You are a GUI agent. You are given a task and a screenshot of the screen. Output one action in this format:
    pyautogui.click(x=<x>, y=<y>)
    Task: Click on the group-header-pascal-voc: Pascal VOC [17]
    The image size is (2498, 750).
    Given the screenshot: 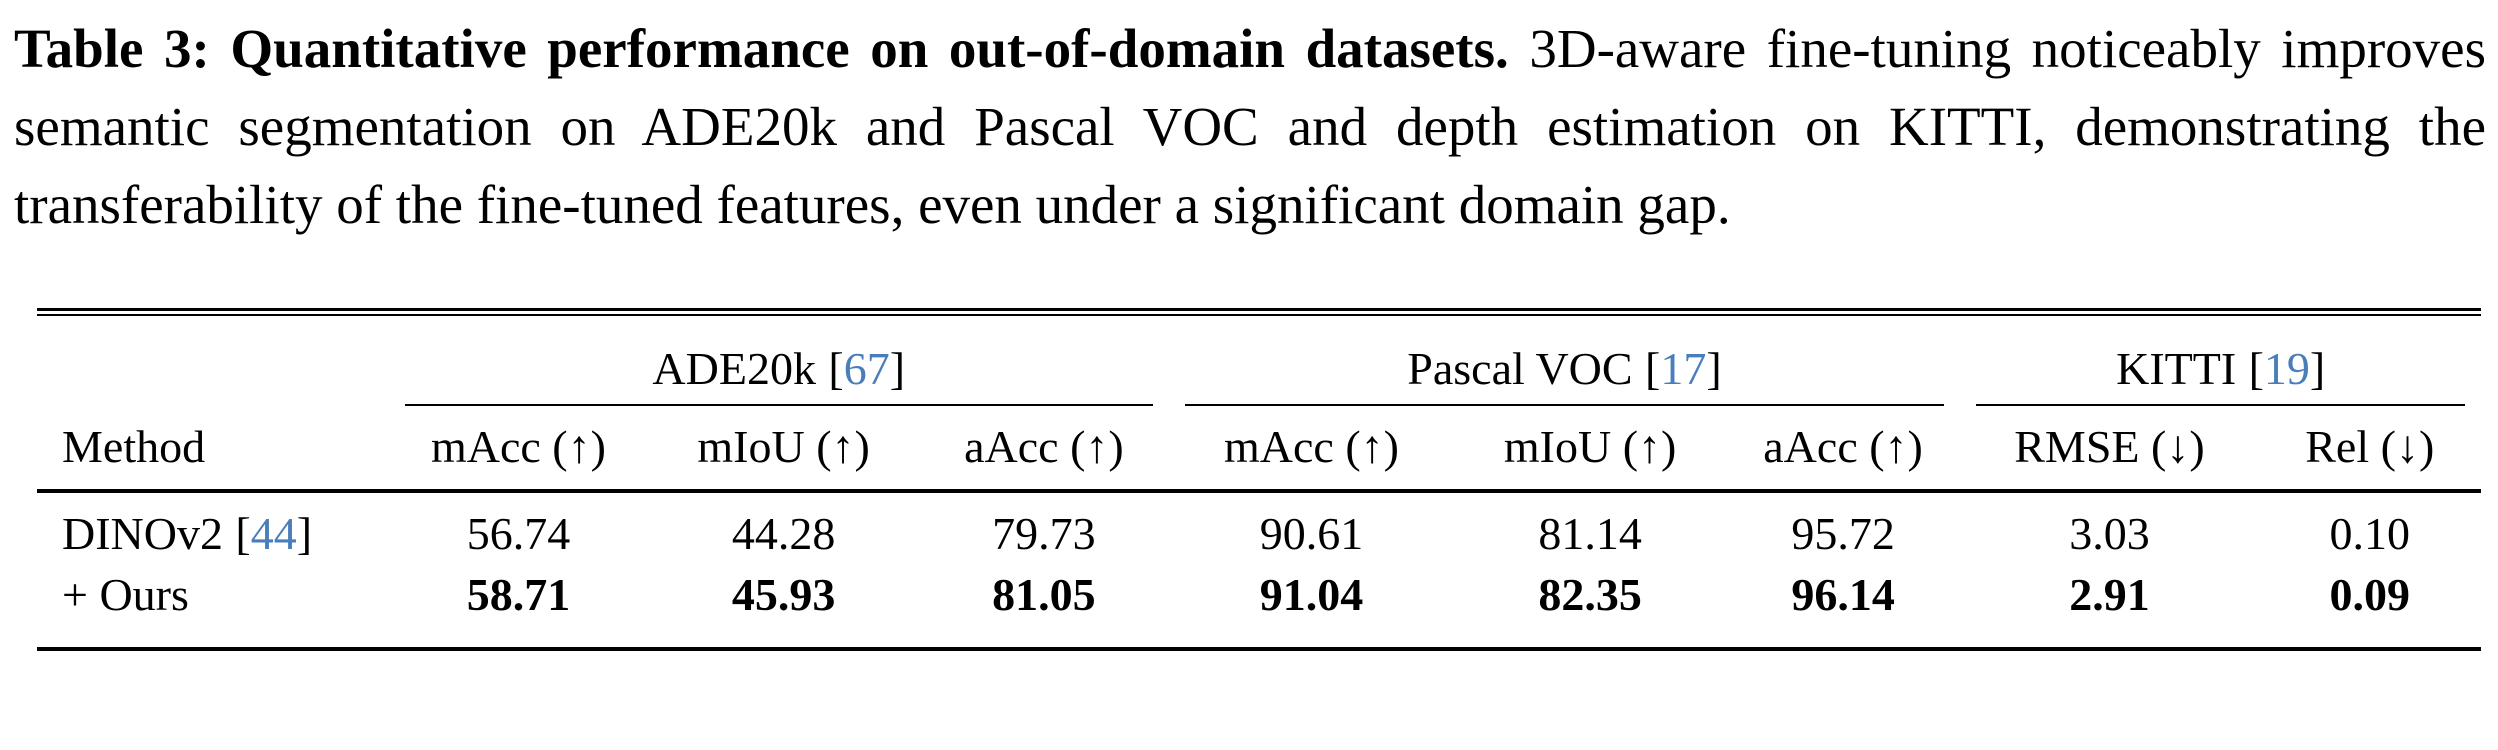 What is the action you would take?
    pyautogui.click(x=1564, y=374)
    